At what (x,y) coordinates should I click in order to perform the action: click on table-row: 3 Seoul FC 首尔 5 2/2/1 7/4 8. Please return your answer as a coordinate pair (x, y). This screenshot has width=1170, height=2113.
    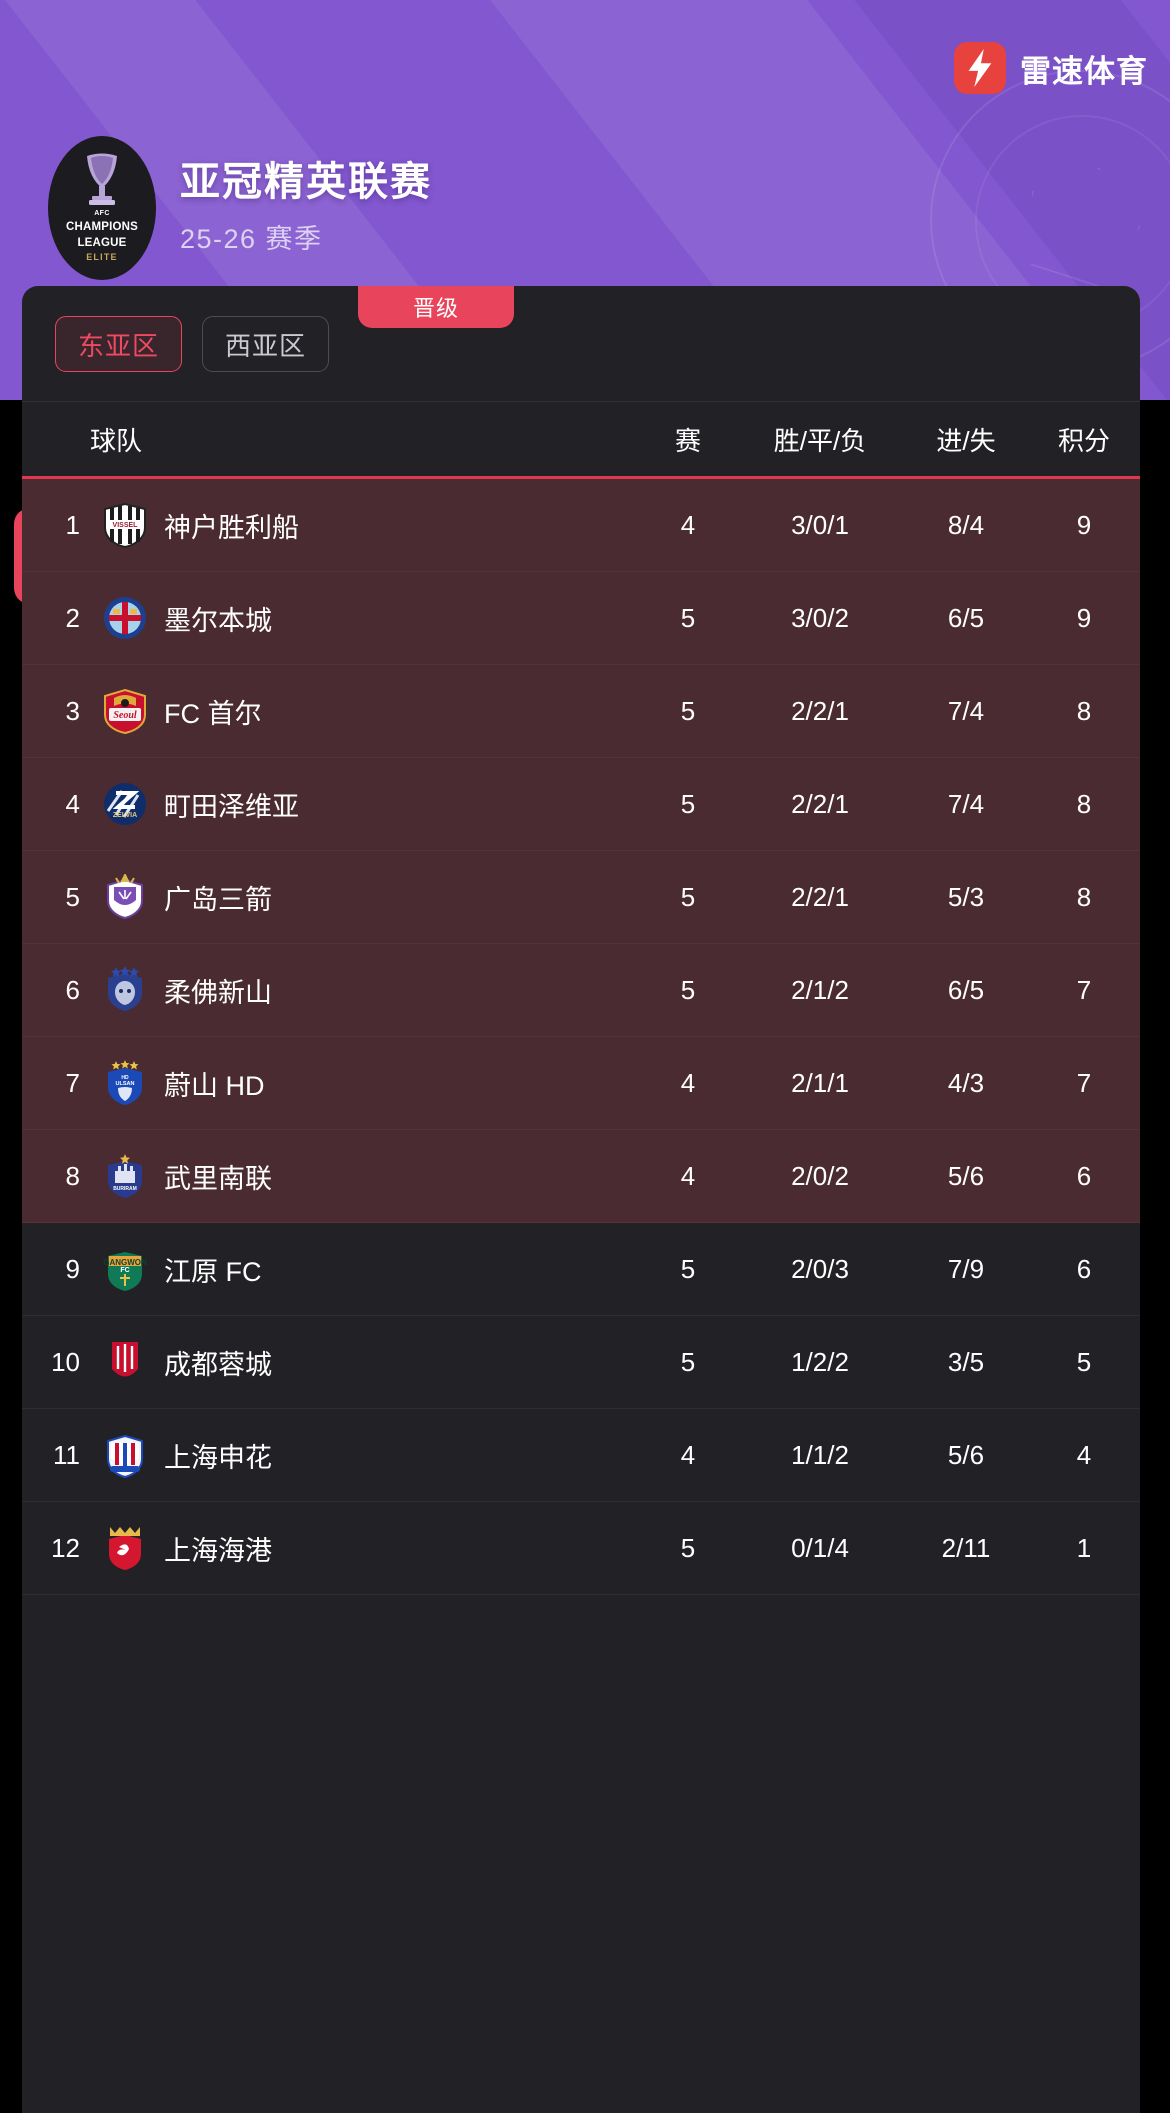
    Looking at the image, I should click on (581, 711).